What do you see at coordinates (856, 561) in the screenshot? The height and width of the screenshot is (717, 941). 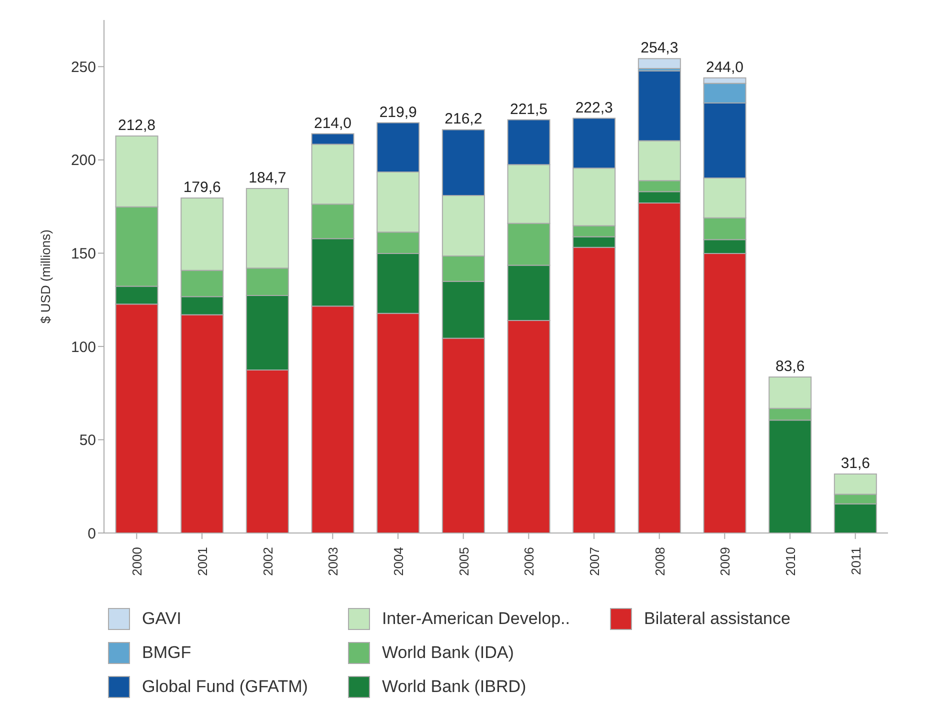 I see `x-tick-label: 2011` at bounding box center [856, 561].